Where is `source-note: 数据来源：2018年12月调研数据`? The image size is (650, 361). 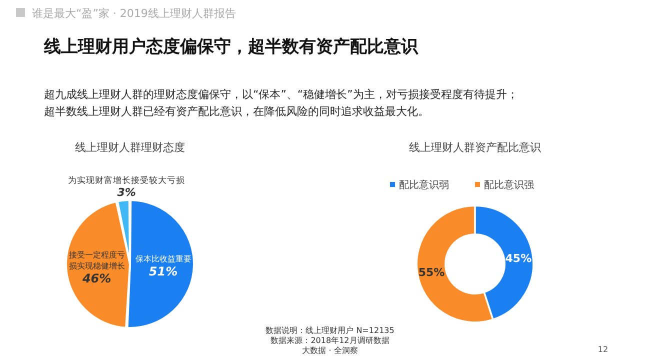 source-note: 数据来源：2018年12月调研数据 is located at coordinates (330, 340).